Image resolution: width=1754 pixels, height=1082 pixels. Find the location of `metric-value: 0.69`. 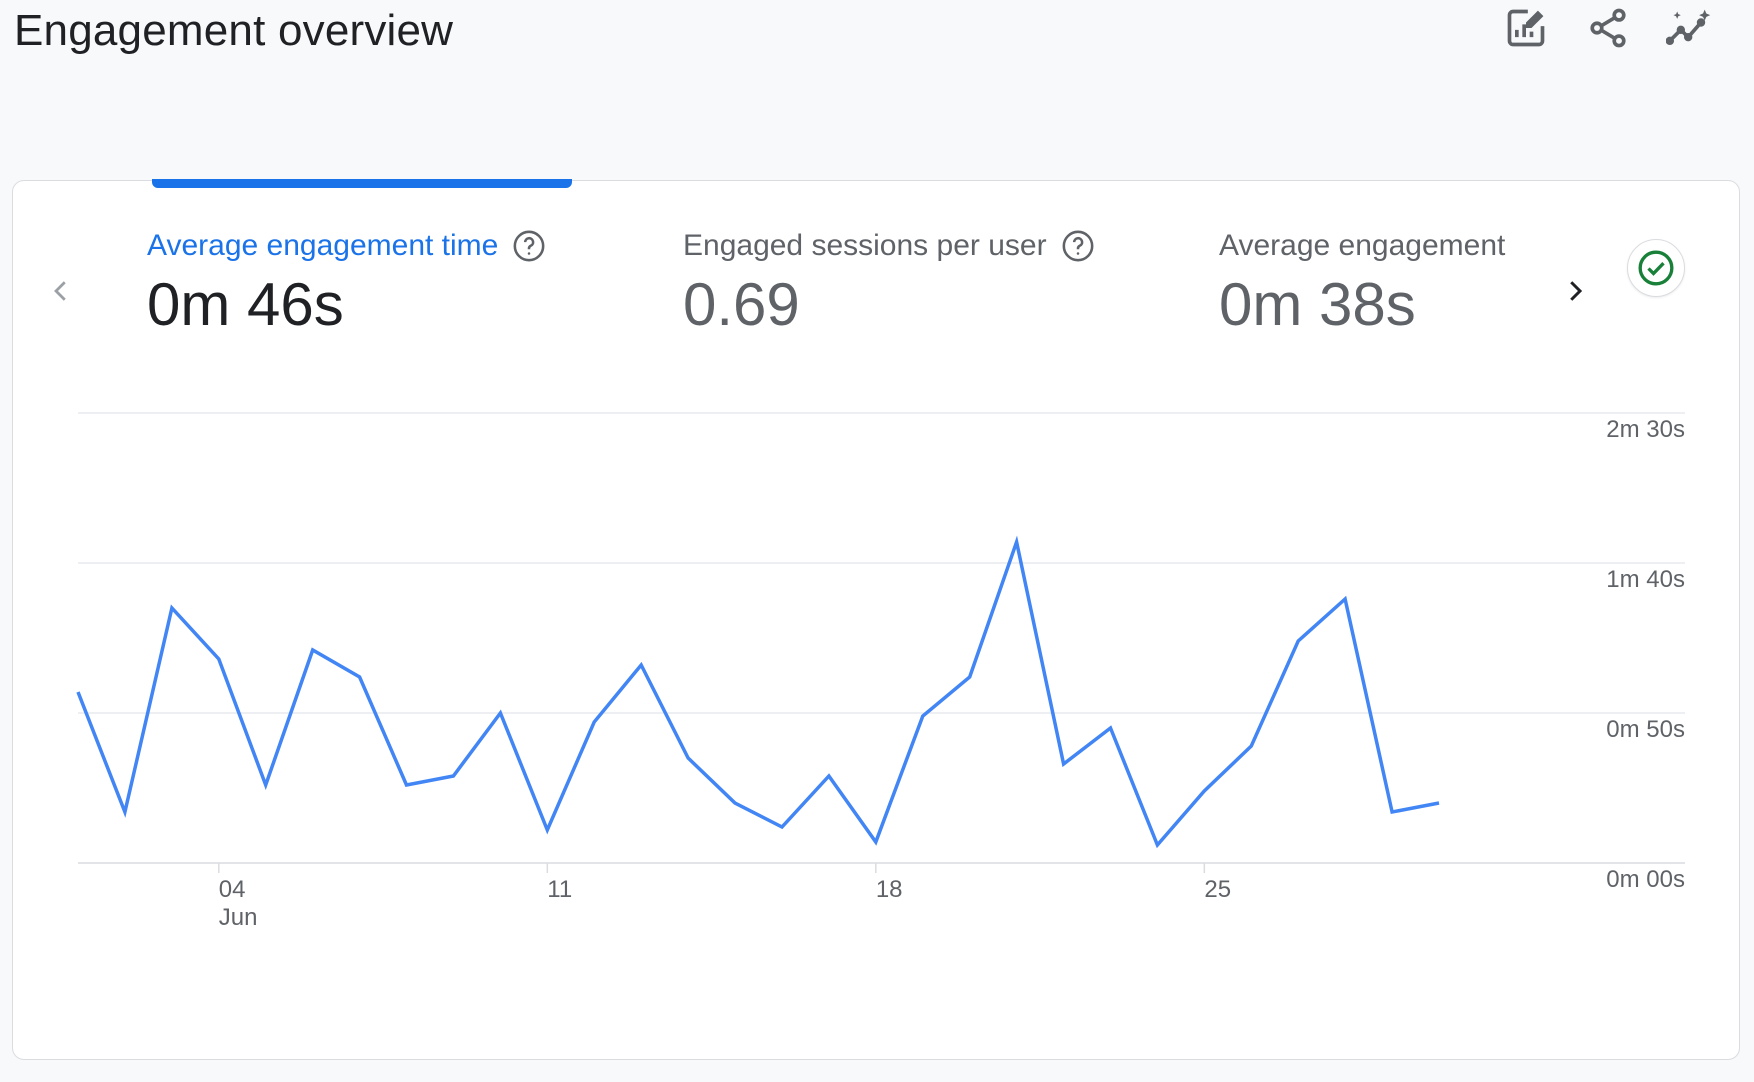

metric-value: 0.69 is located at coordinates (741, 304).